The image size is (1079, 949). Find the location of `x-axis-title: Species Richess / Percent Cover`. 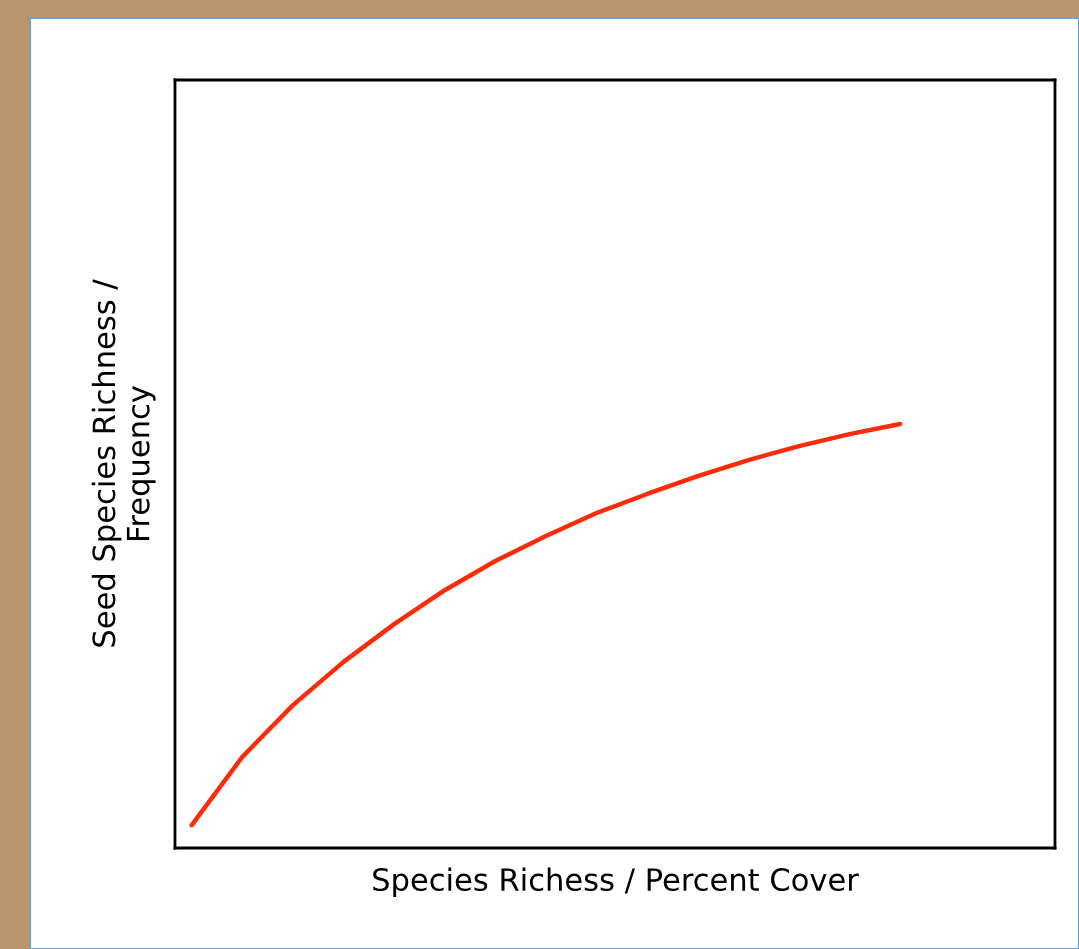

x-axis-title: Species Richess / Percent Cover is located at coordinates (616, 882).